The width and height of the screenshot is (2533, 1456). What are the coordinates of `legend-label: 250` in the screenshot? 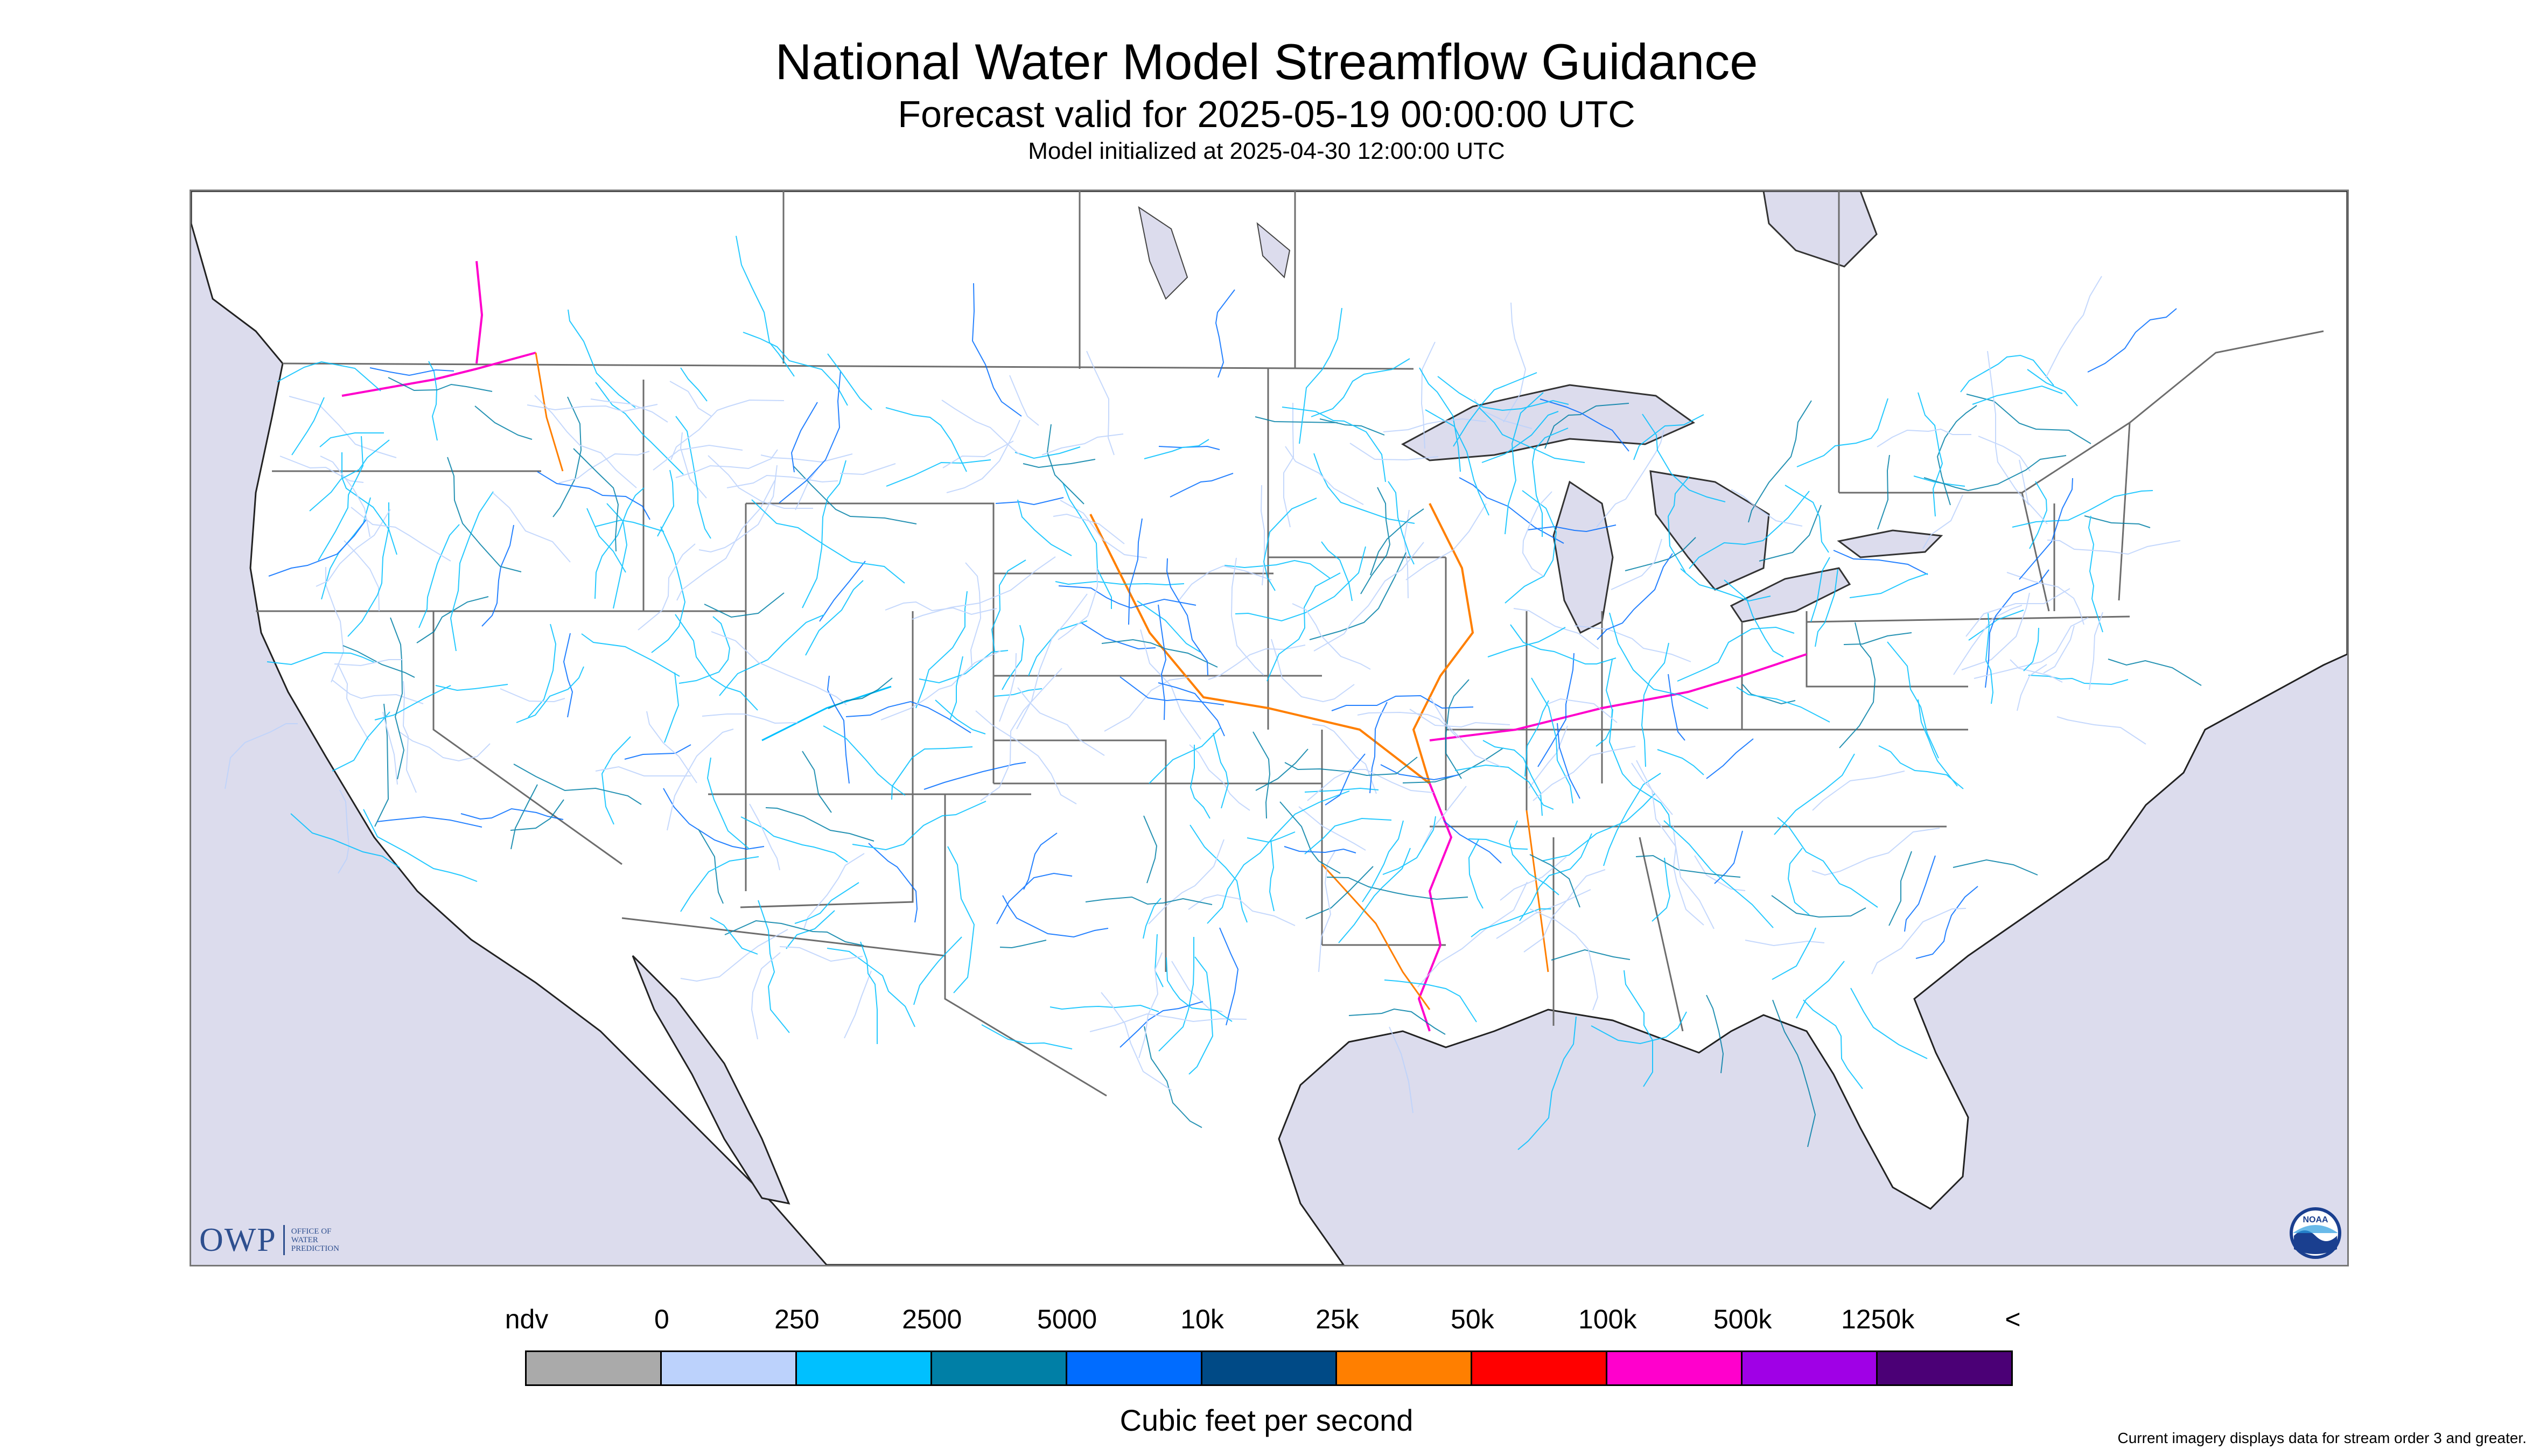 It's located at (797, 1319).